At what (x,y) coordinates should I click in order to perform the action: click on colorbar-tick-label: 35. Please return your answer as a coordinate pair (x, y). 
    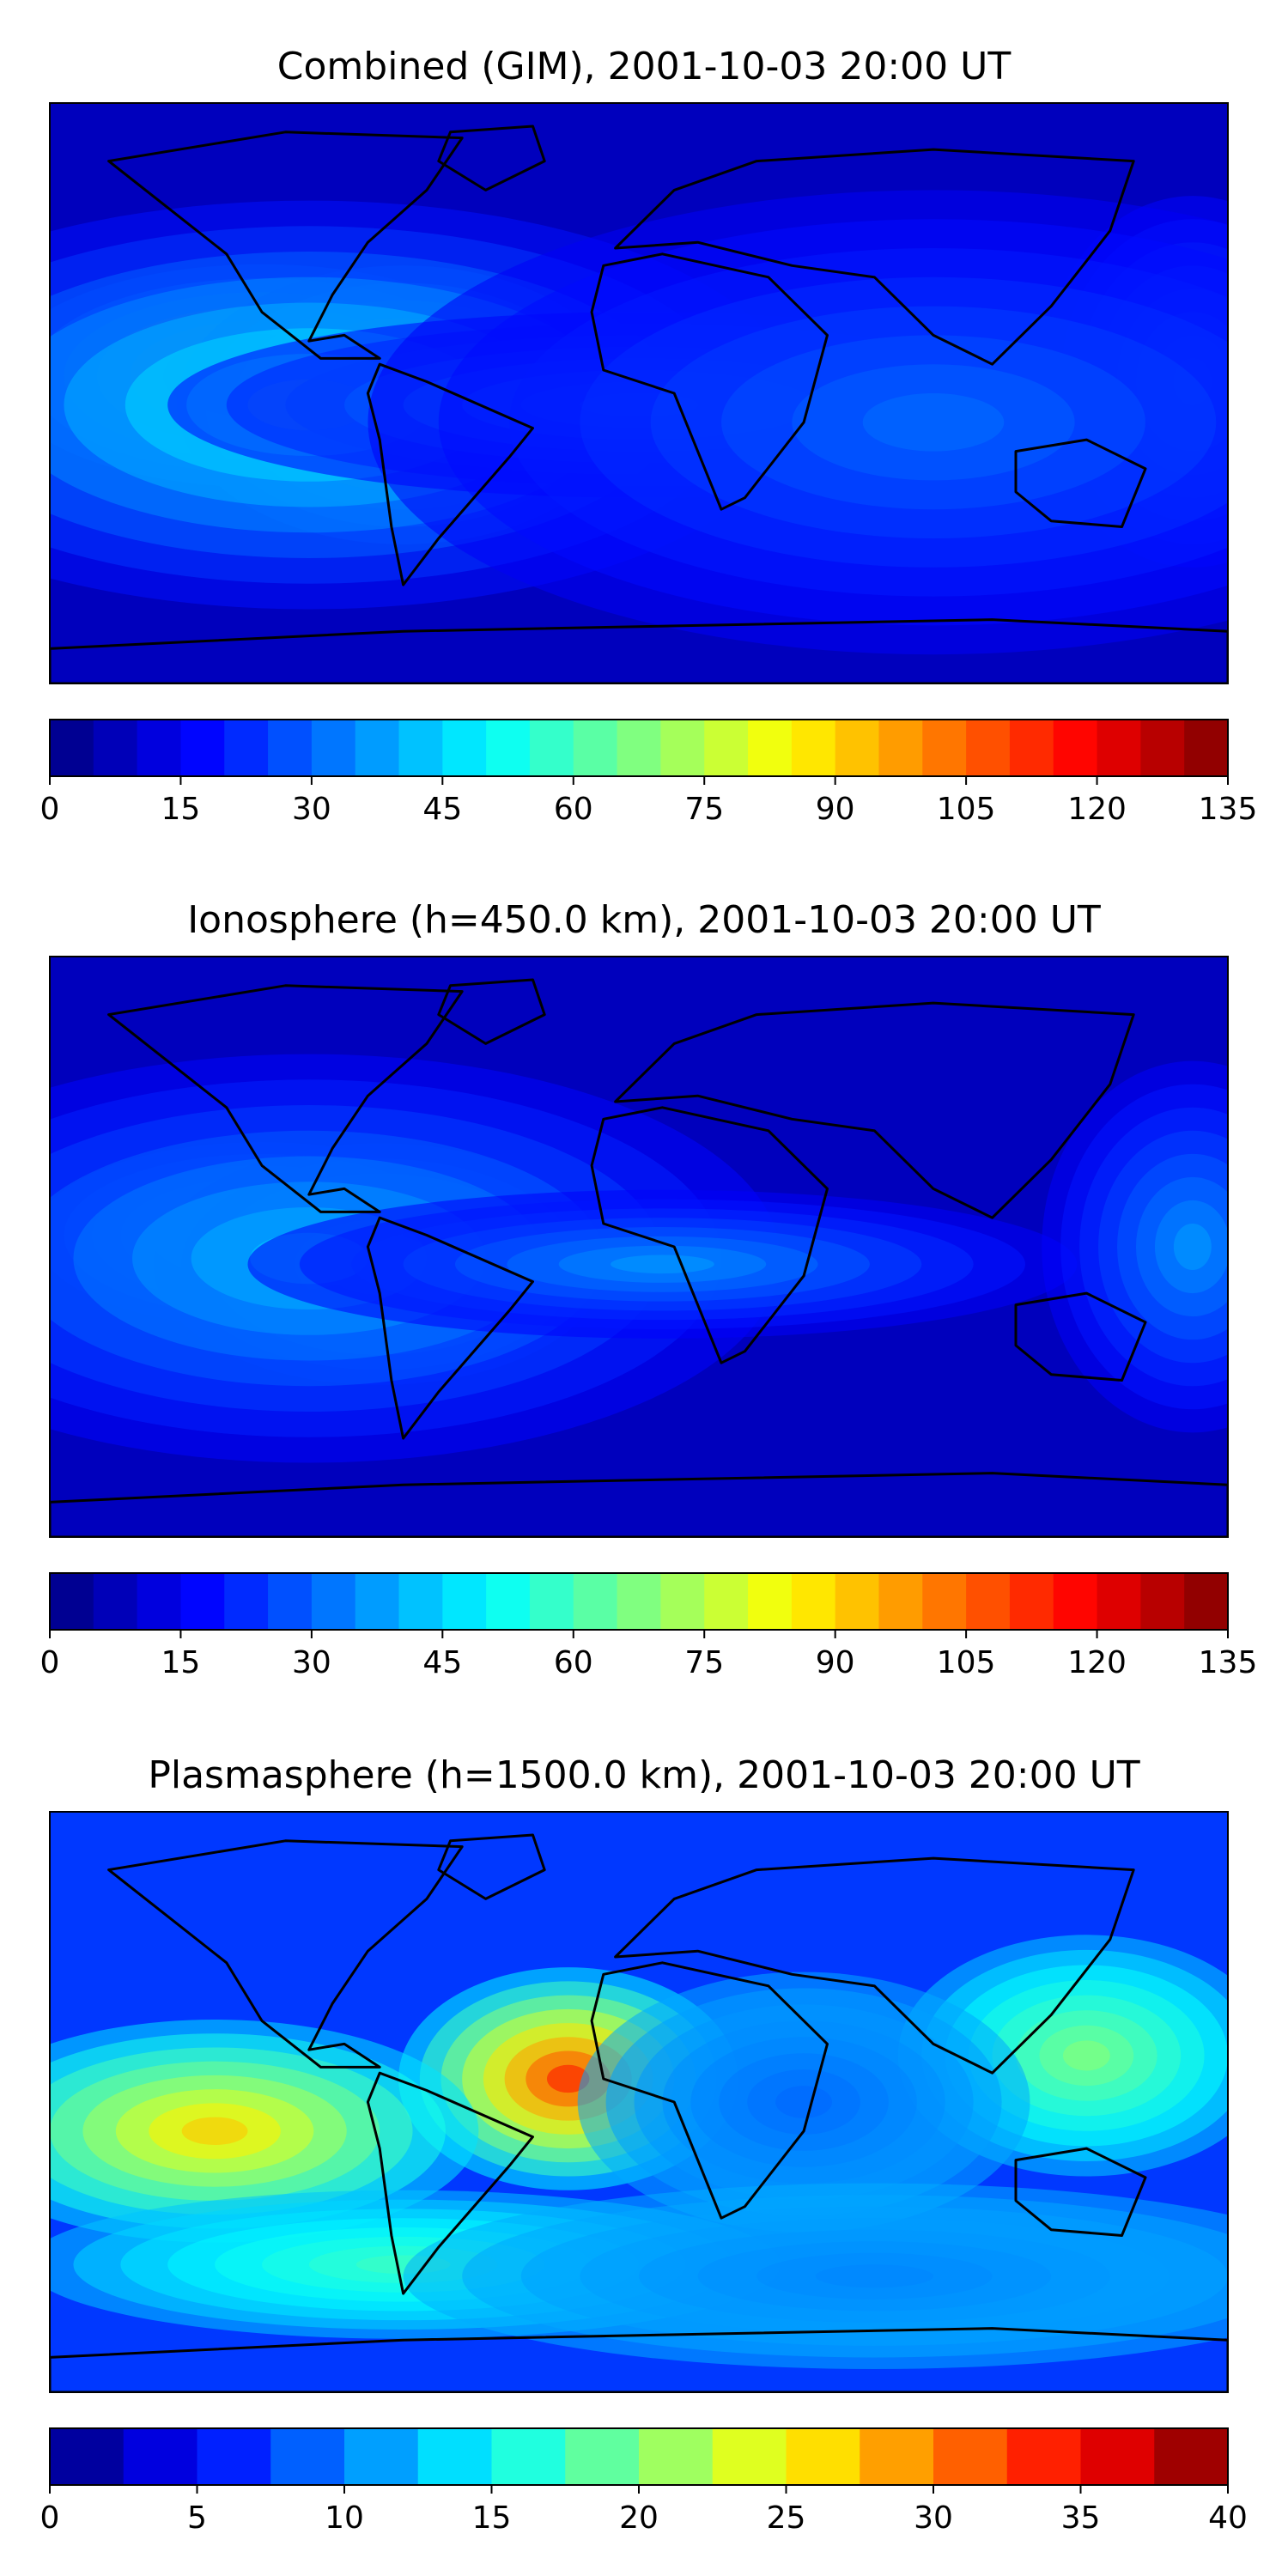
    Looking at the image, I should click on (1081, 2518).